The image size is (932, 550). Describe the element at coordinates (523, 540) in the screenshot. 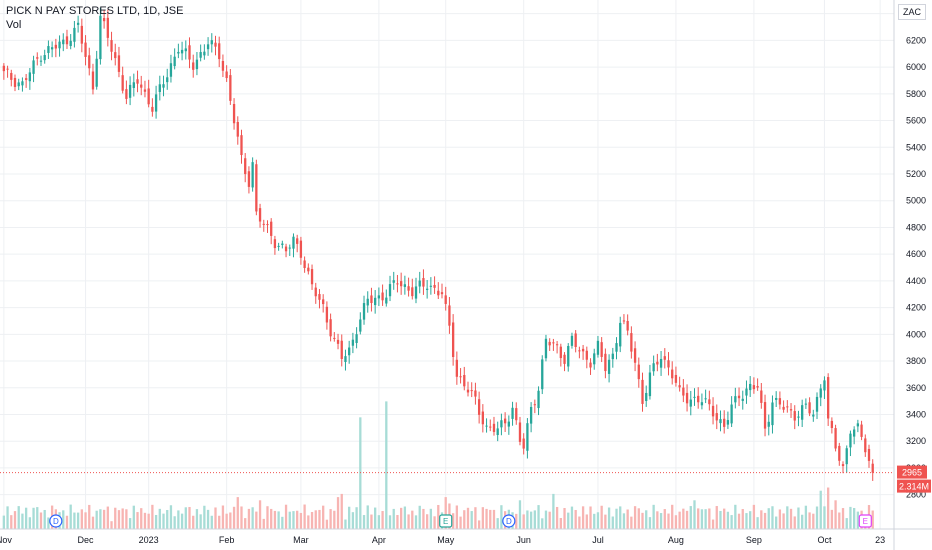

I see `time-tick-label: Jun` at that location.